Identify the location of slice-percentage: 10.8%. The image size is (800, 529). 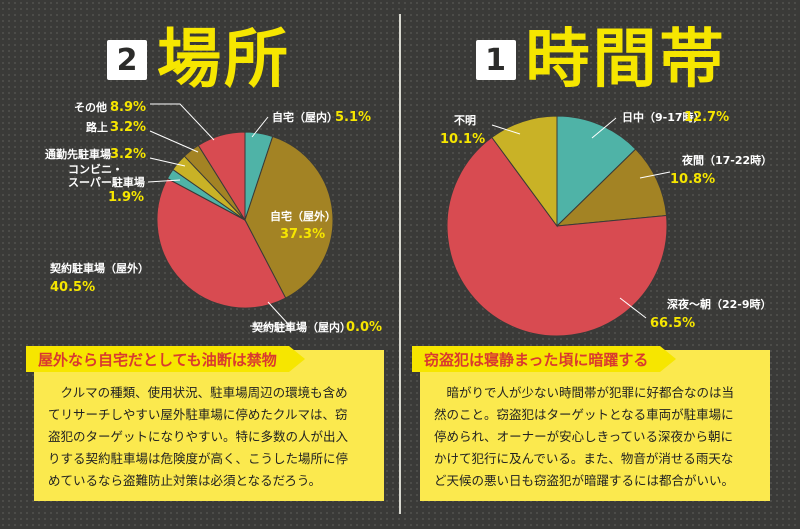
(692, 179).